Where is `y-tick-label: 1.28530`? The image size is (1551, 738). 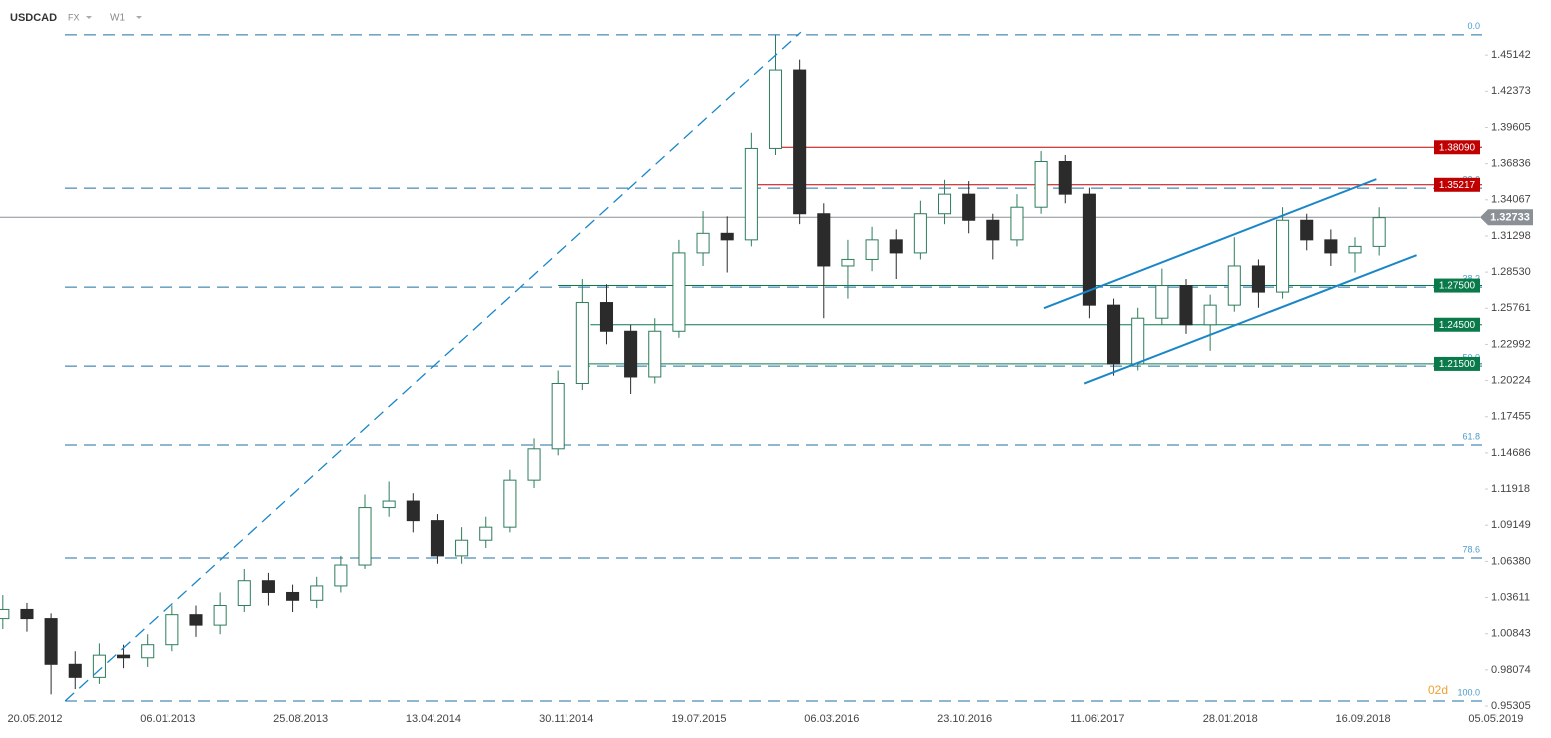
y-tick-label: 1.28530 is located at coordinates (1511, 272).